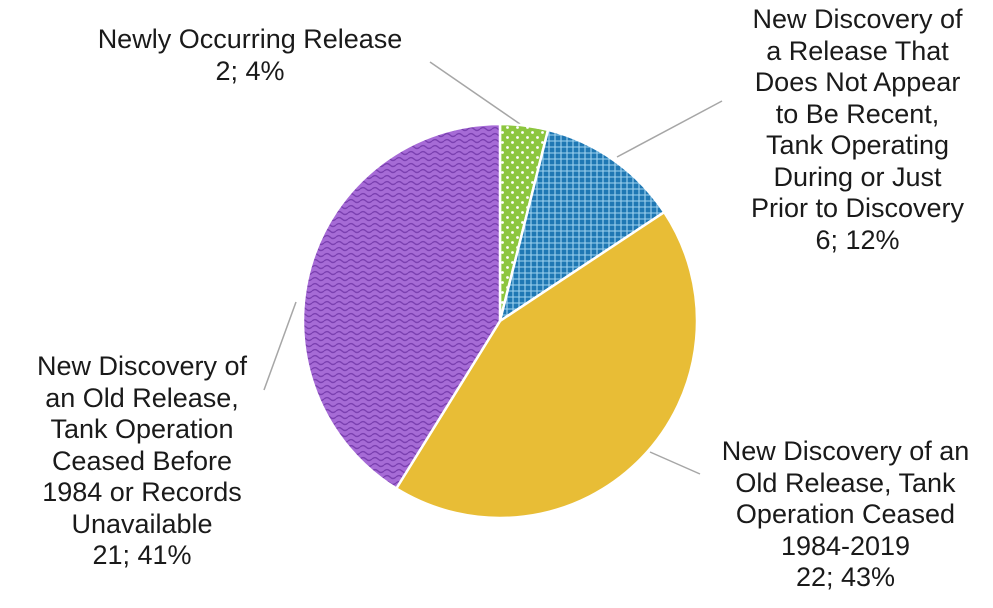 Image resolution: width=993 pixels, height=608 pixels. I want to click on slice-label-line: 6; 12%, so click(857, 239).